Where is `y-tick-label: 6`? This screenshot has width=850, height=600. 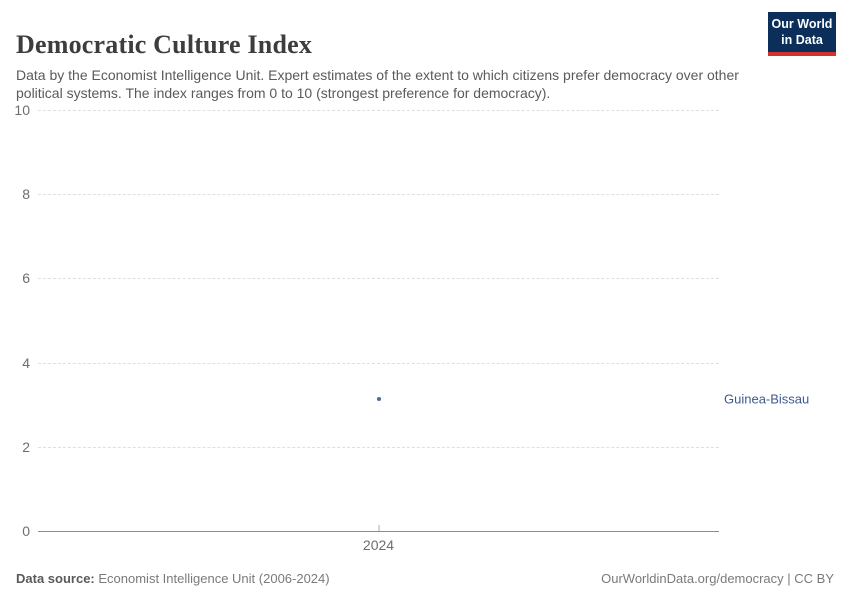
y-tick-label: 6 is located at coordinates (26, 278).